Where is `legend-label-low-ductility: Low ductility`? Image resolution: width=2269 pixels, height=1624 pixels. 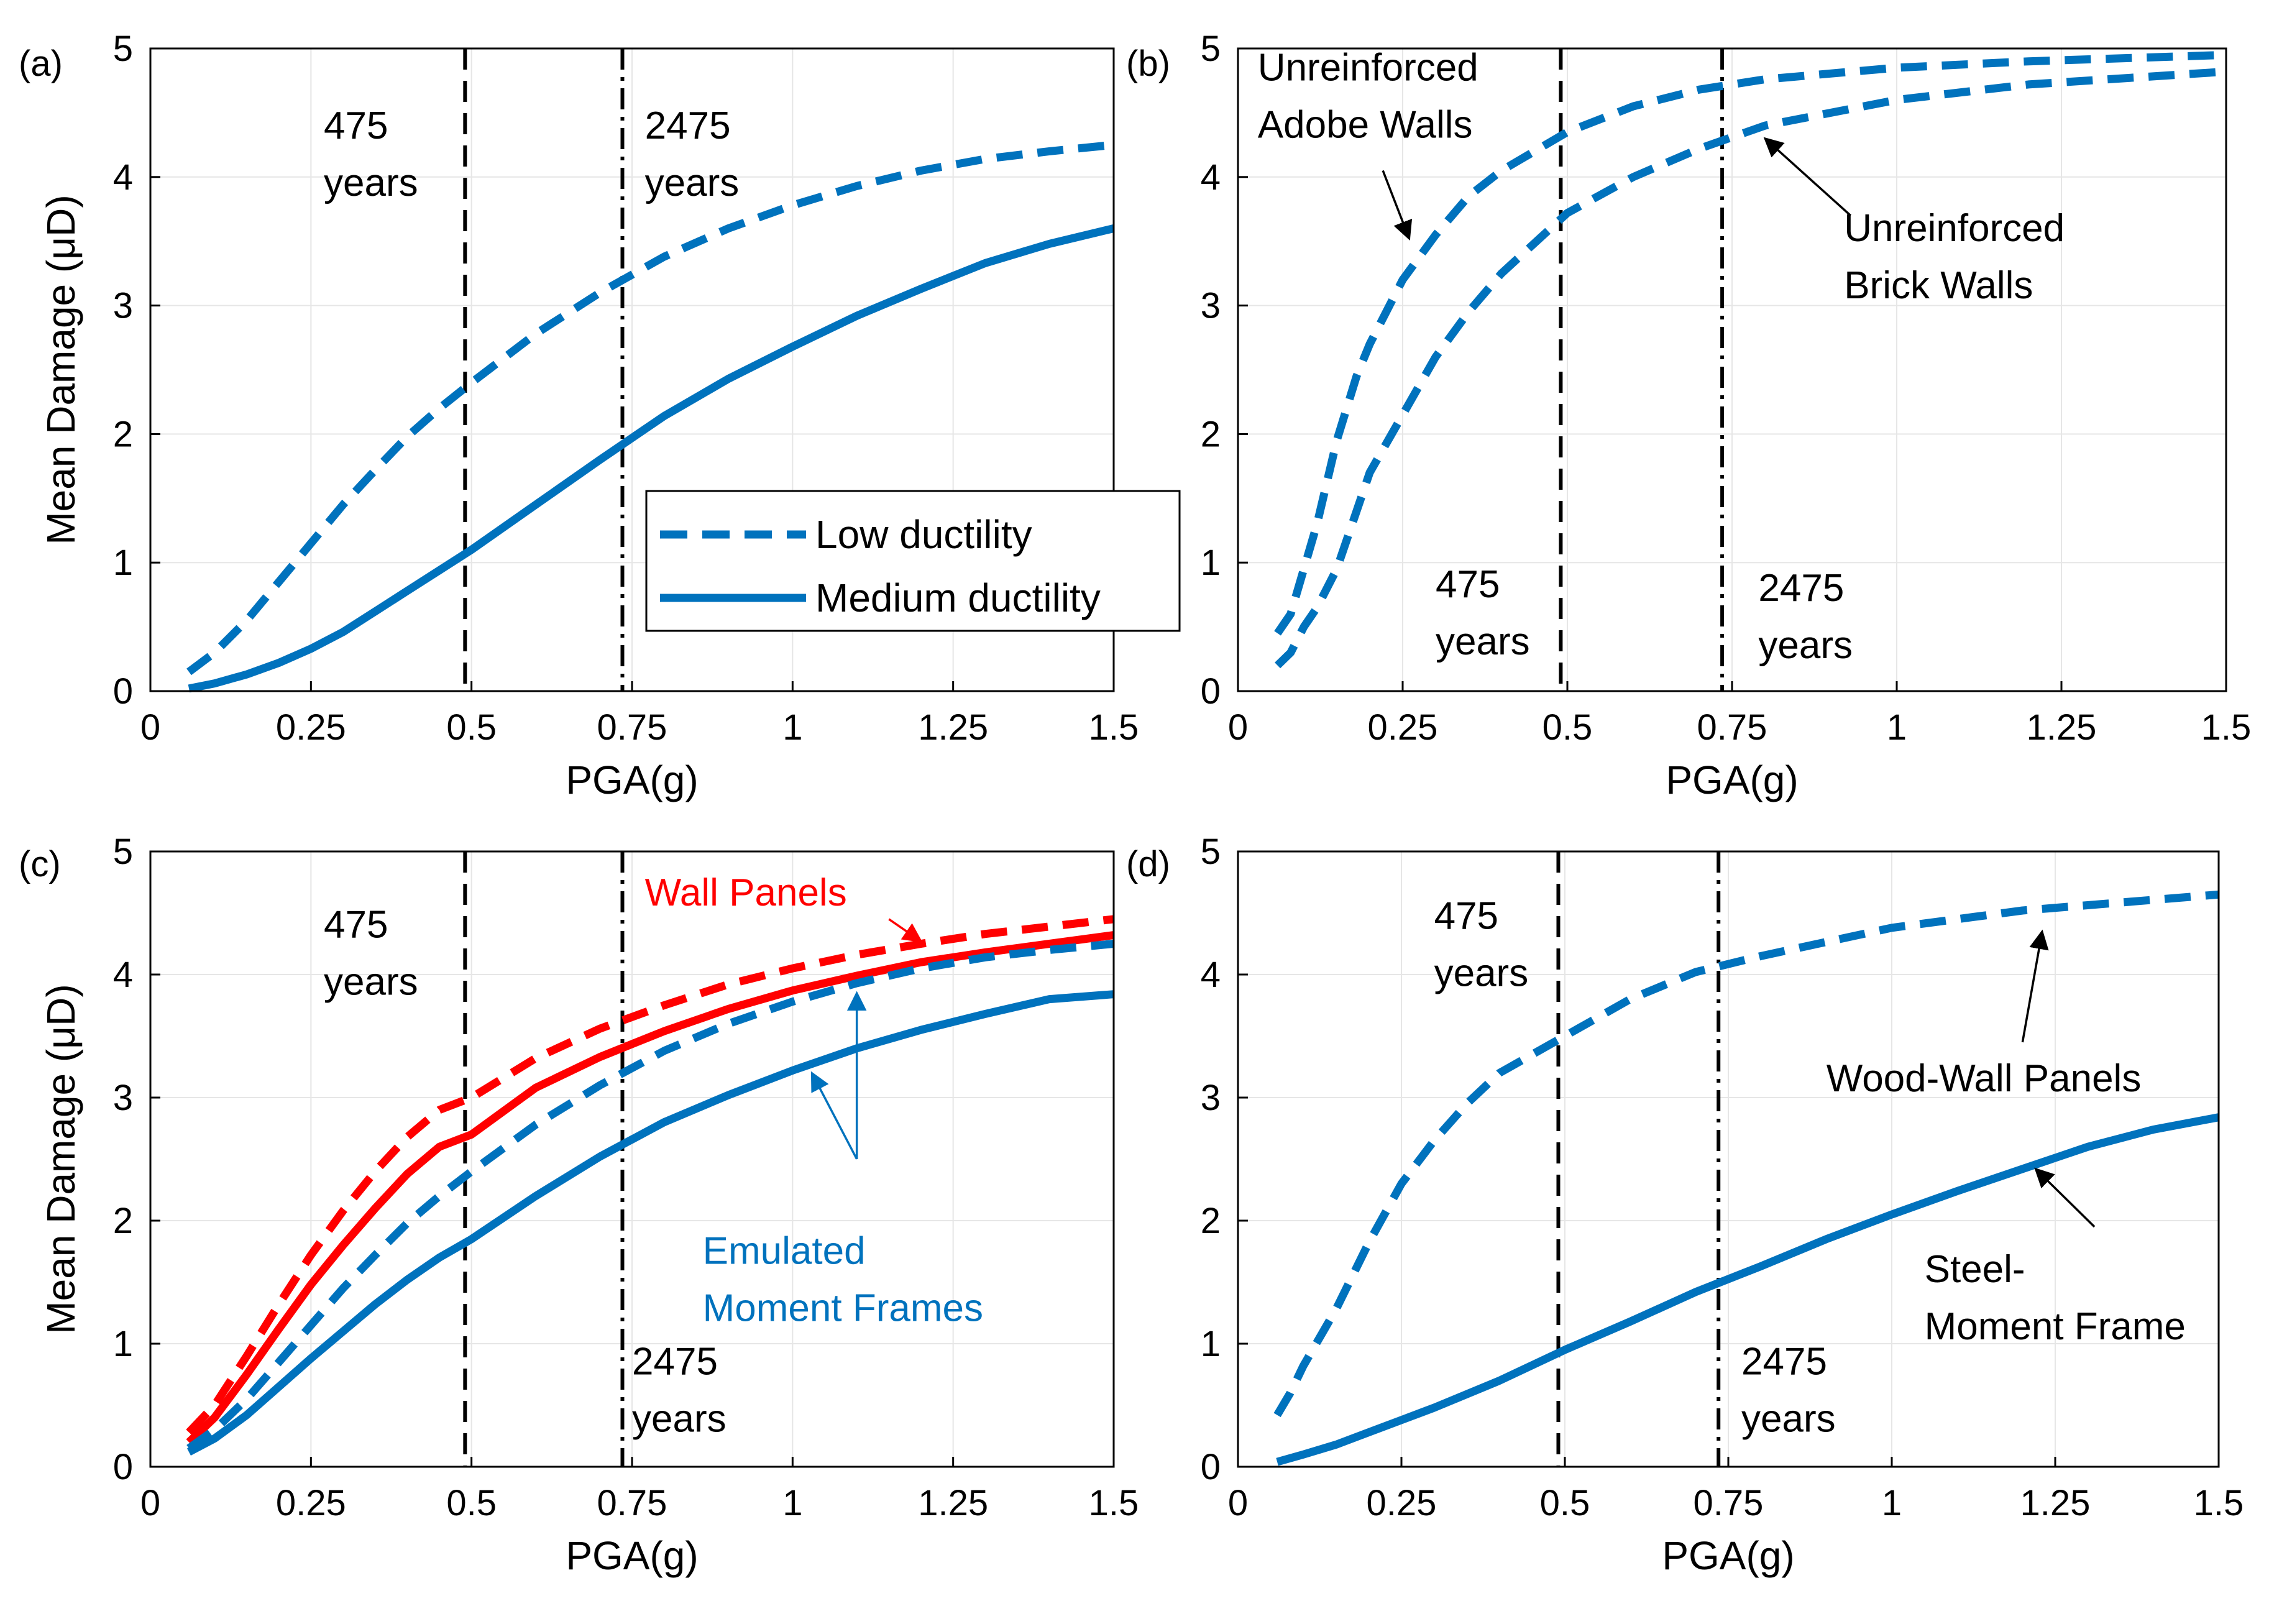 legend-label-low-ductility: Low ductility is located at coordinates (923, 534).